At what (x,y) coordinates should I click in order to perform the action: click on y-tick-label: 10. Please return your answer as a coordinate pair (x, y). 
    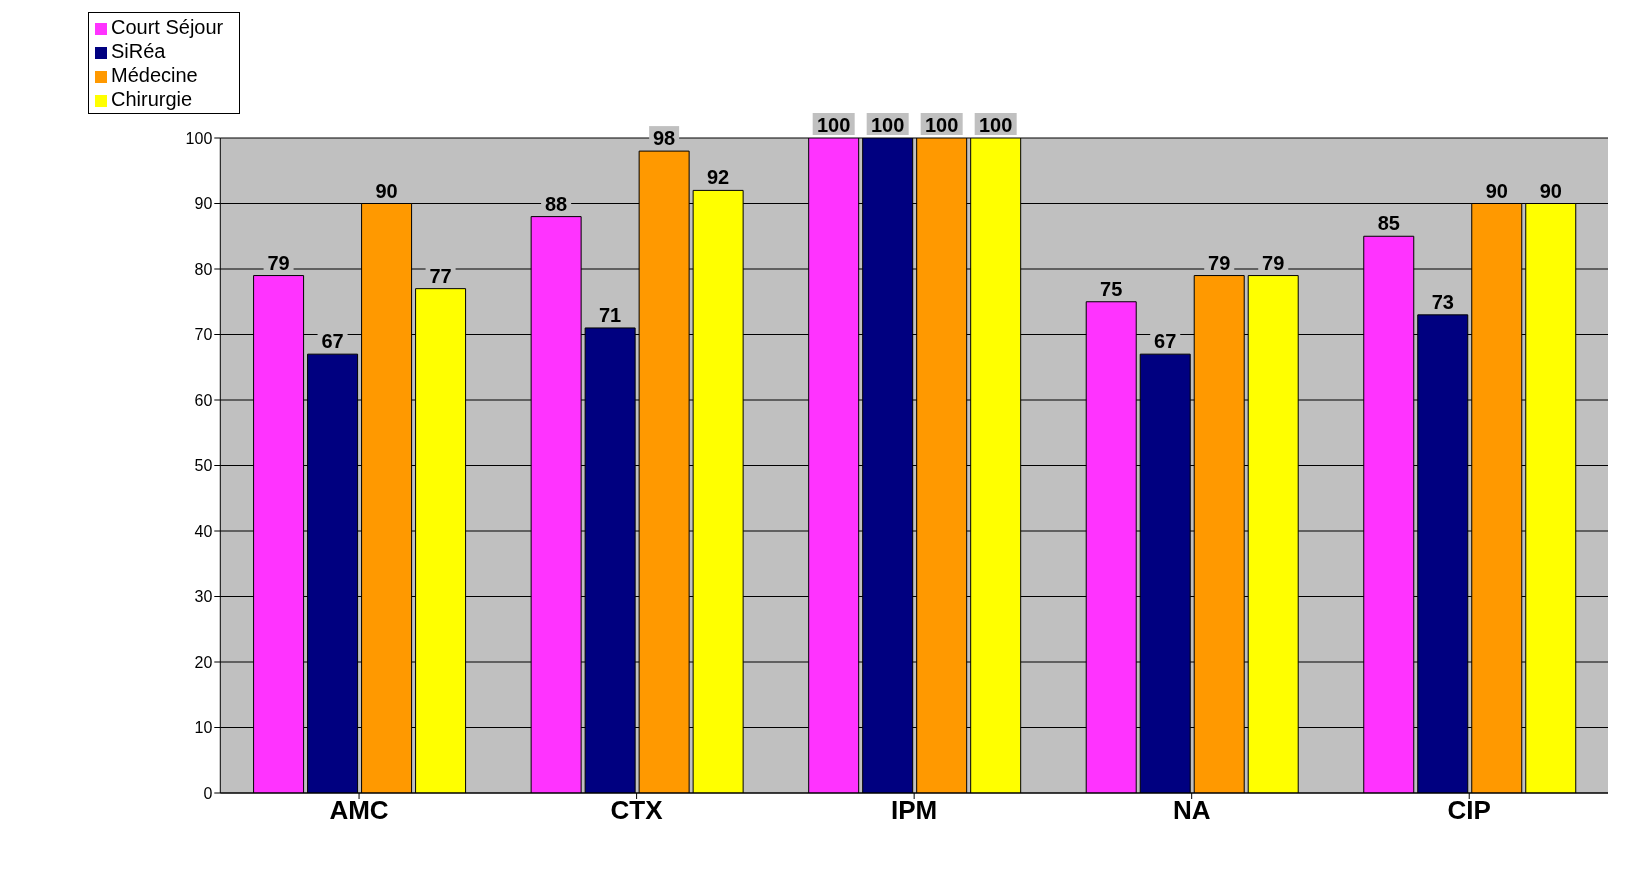
    Looking at the image, I should click on (203, 728).